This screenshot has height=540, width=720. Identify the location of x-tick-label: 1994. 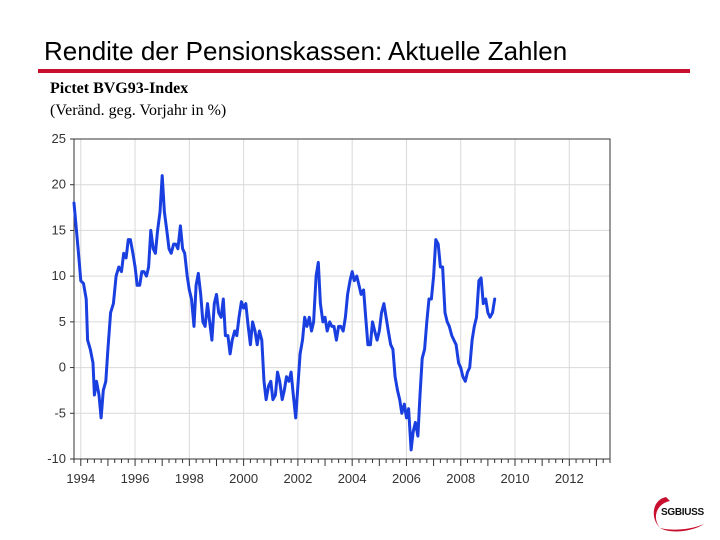
(80, 478).